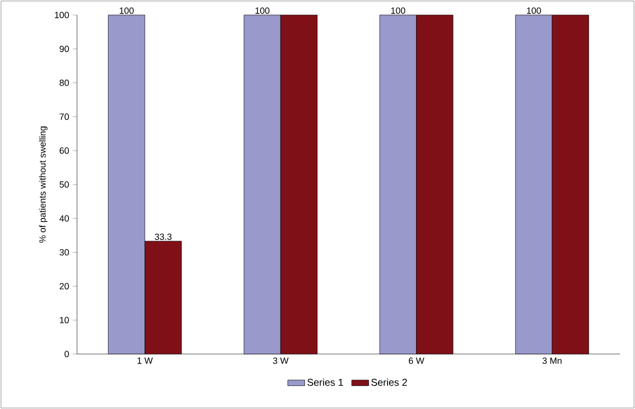  I want to click on y-tick-label: 90, so click(64, 49).